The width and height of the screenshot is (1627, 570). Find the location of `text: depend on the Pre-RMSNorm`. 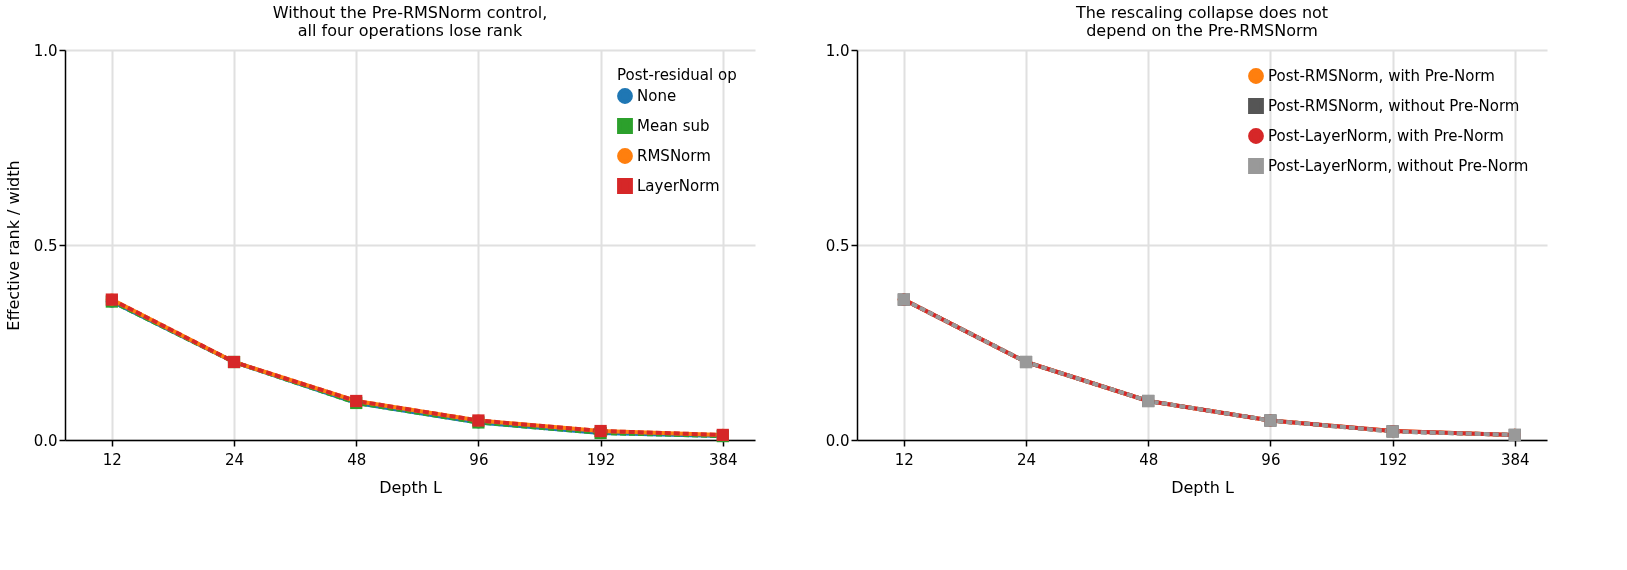

text: depend on the Pre-RMSNorm is located at coordinates (1202, 30).